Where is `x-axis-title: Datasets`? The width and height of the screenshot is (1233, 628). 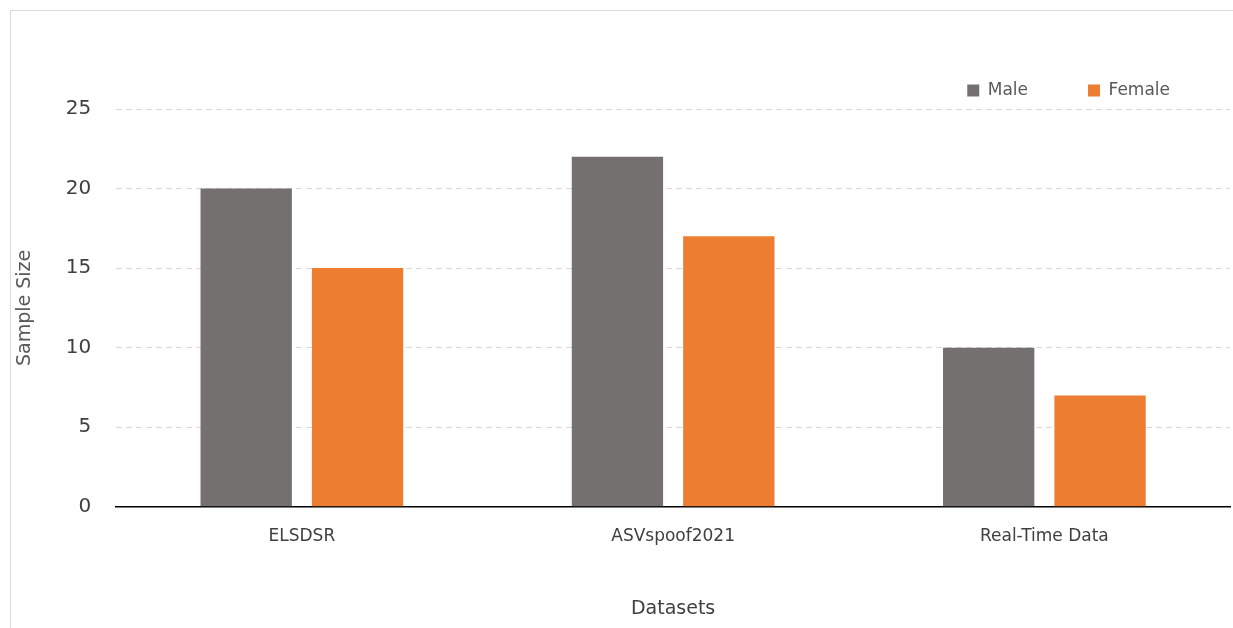 x-axis-title: Datasets is located at coordinates (673, 606).